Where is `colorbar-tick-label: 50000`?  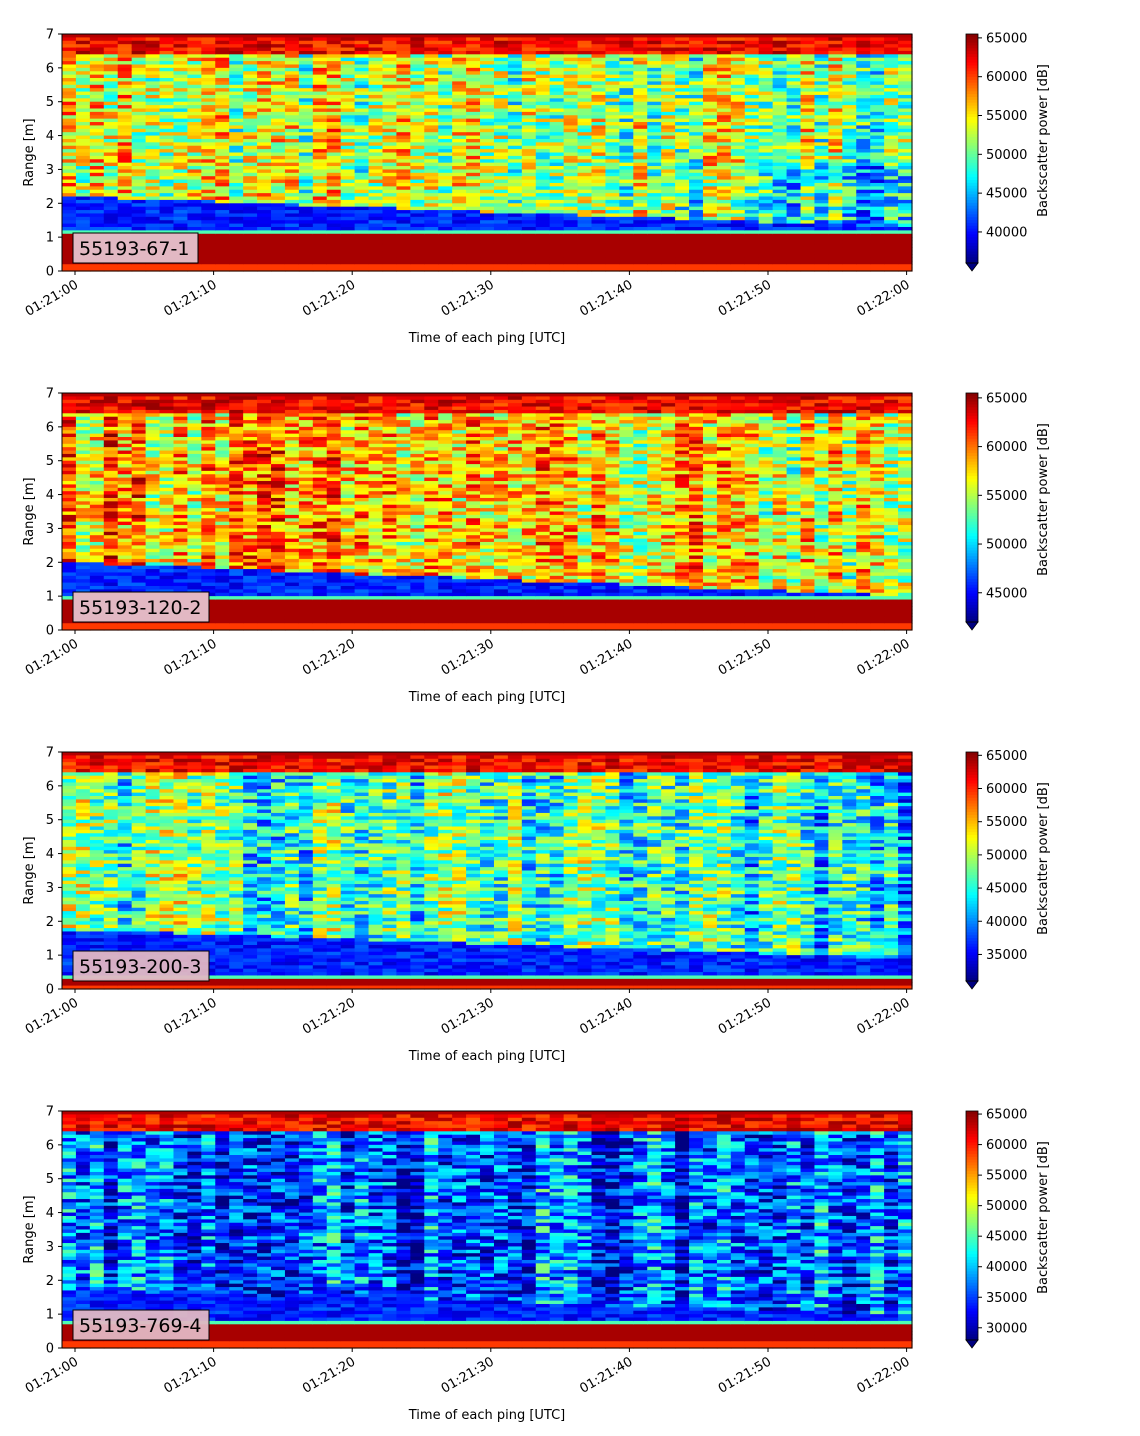 colorbar-tick-label: 50000 is located at coordinates (1006, 155).